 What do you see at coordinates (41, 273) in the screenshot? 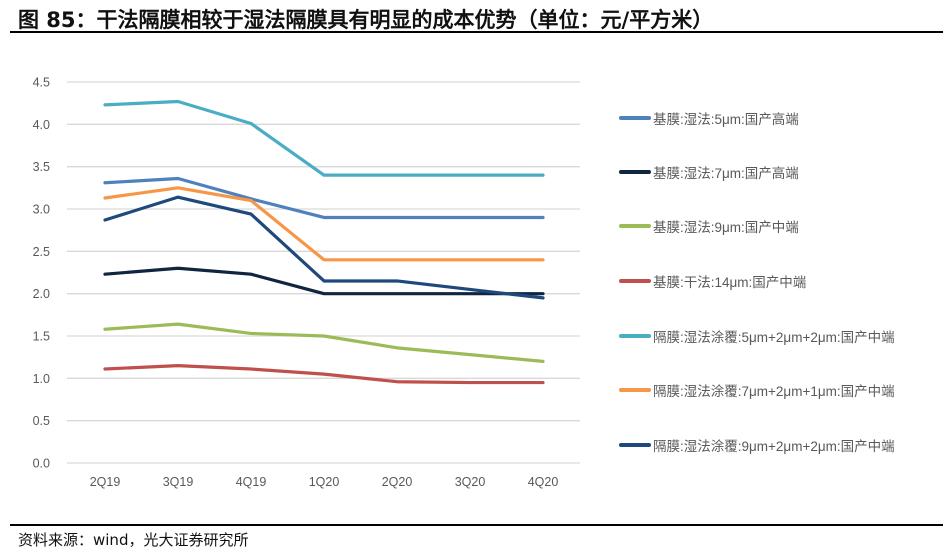
I see `y-axis-ticks: 0.0 0.5 1.0 1.5 2.0 2.5 3.0 3.5 4.0 4.5` at bounding box center [41, 273].